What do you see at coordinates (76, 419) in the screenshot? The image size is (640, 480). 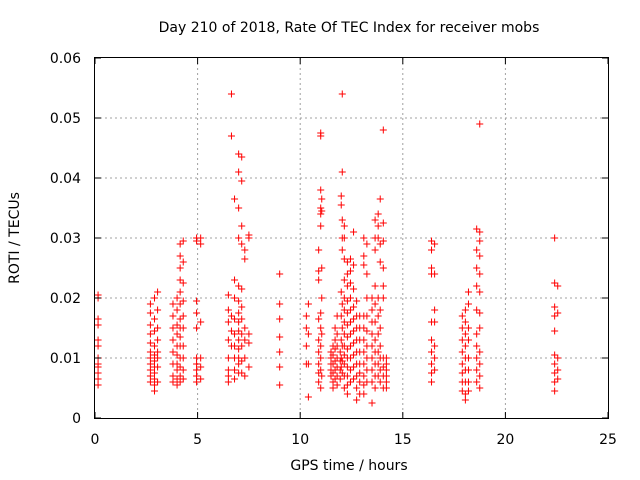 I see `y-tick-label: 0` at bounding box center [76, 419].